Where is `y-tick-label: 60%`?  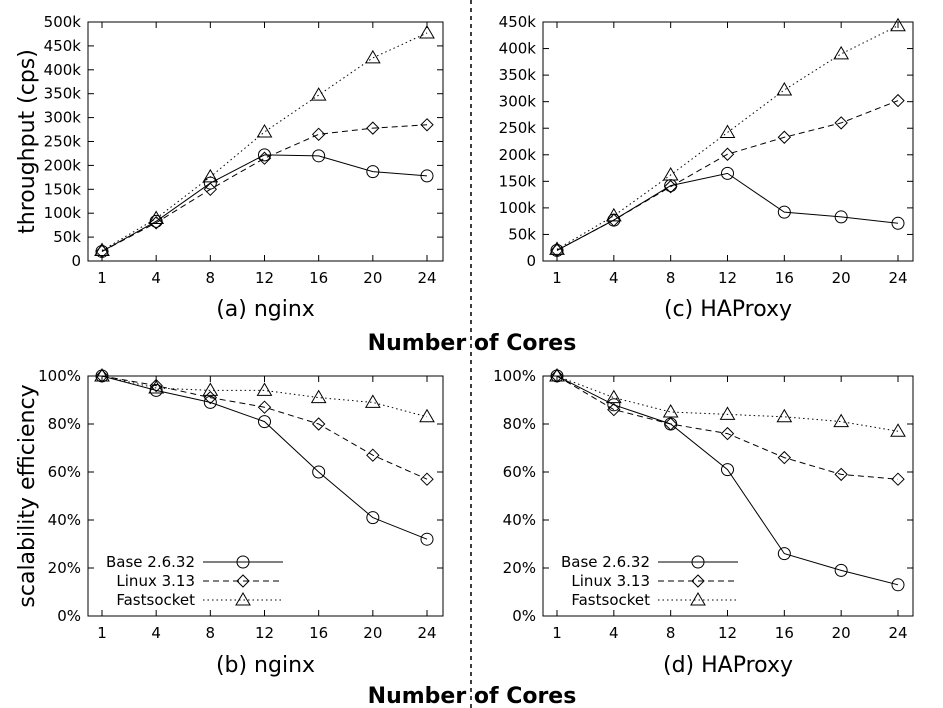 y-tick-label: 60% is located at coordinates (519, 472).